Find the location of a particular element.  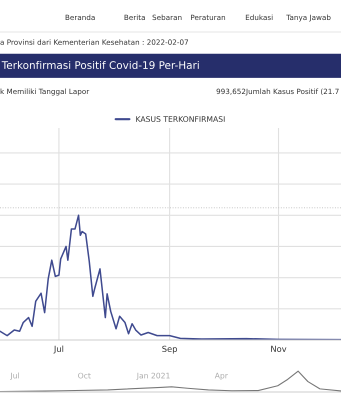

x-tick-label: Jul is located at coordinates (58, 350).